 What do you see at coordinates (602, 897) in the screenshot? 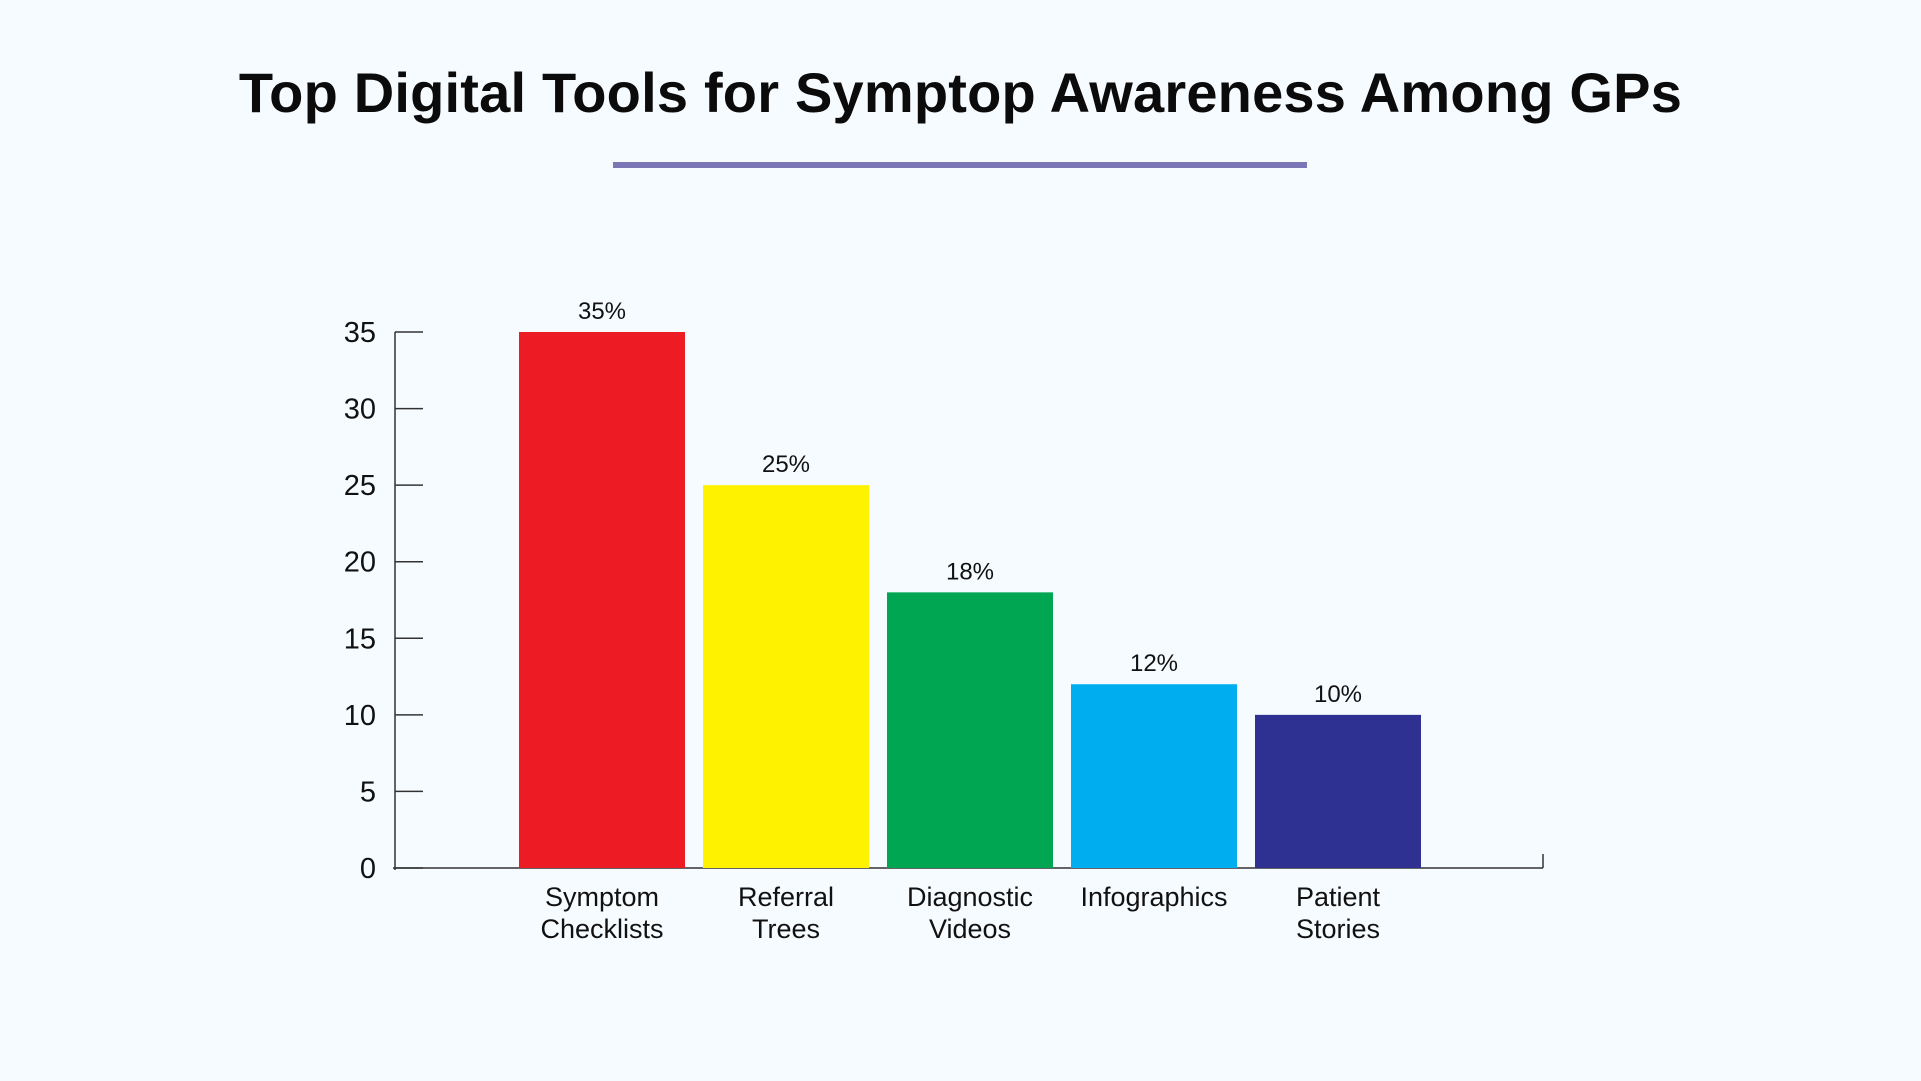
I see `category-label: Symptom` at bounding box center [602, 897].